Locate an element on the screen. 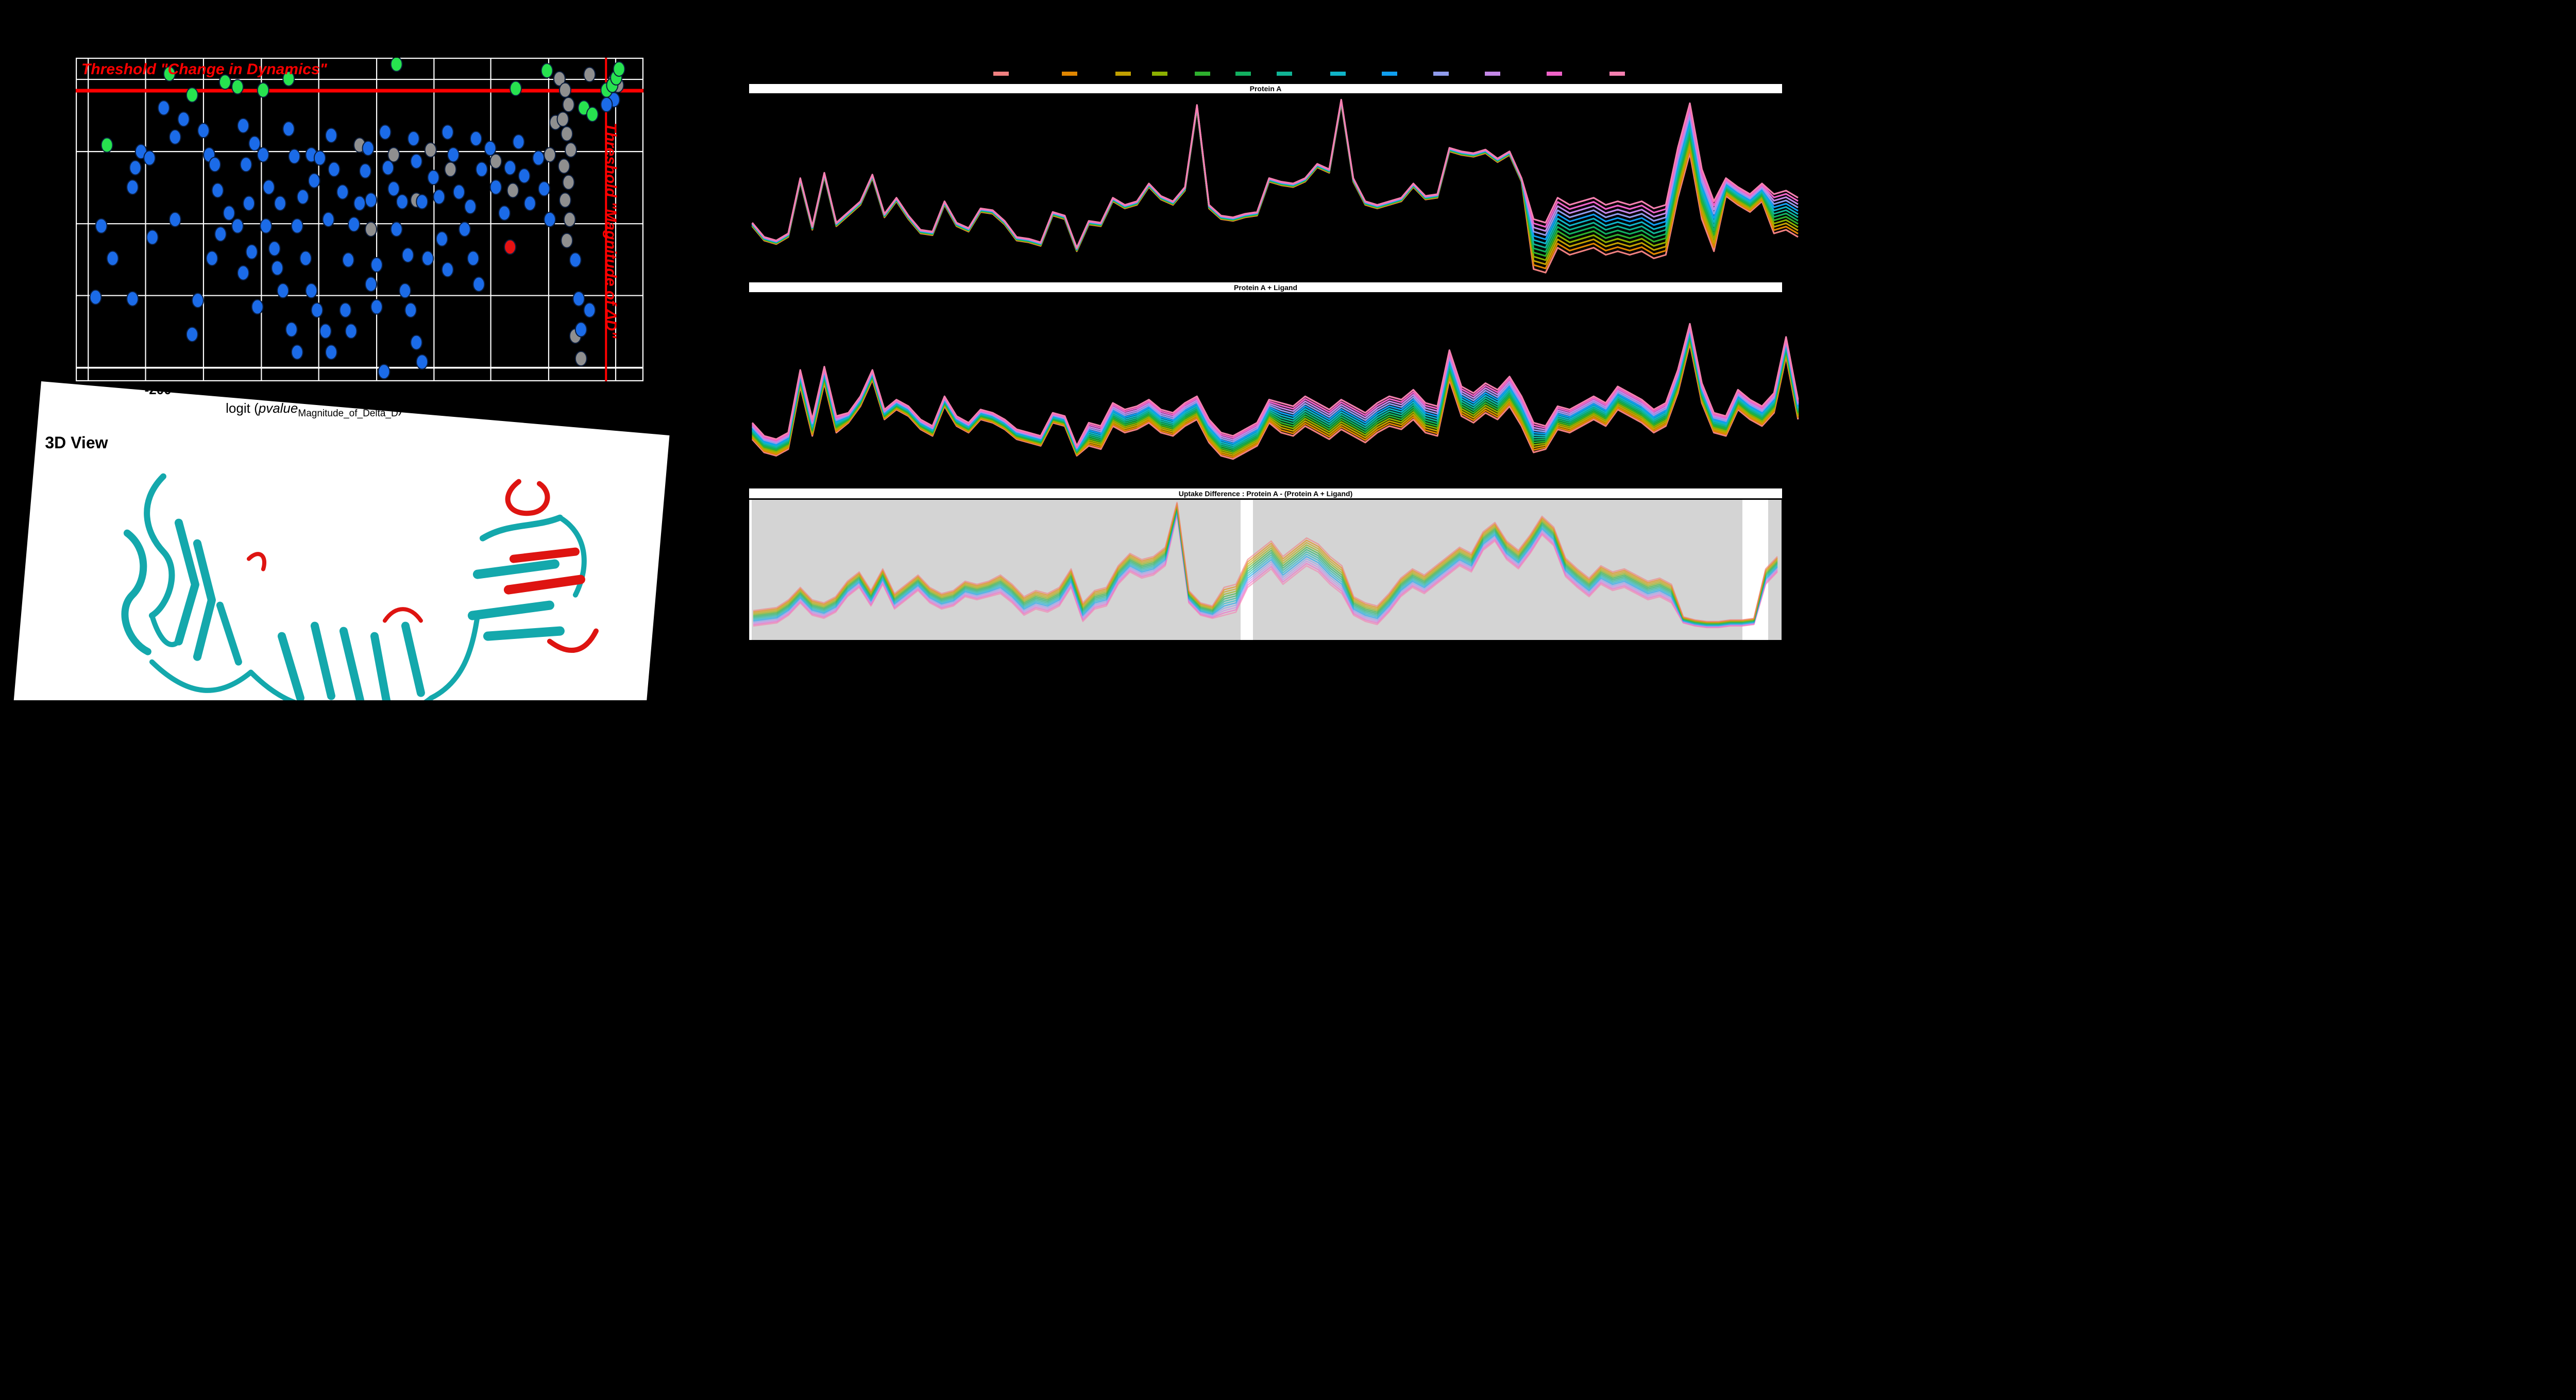  protein-ribbon-red-highlights is located at coordinates (422, 566).